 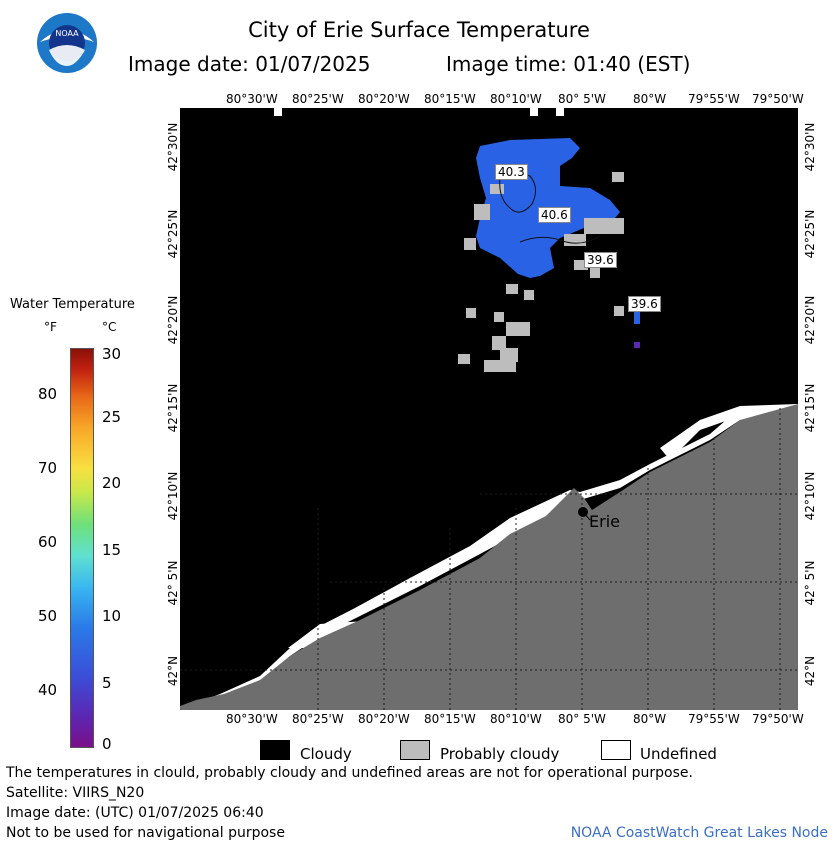 What do you see at coordinates (699, 833) in the screenshot?
I see `credit-text: NOAA CoastWatch Great Lakes Node` at bounding box center [699, 833].